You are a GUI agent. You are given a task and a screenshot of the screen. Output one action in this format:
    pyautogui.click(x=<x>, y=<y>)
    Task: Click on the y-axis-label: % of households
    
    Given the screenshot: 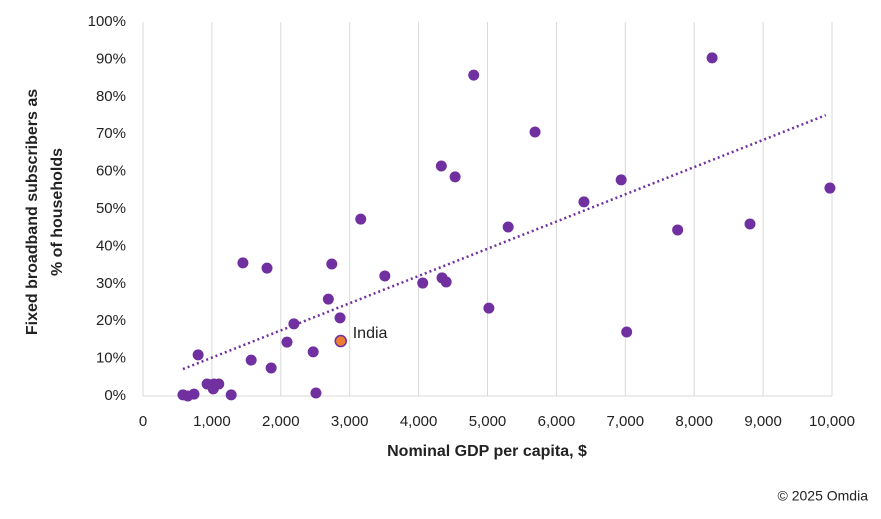 What is the action you would take?
    pyautogui.click(x=57, y=212)
    